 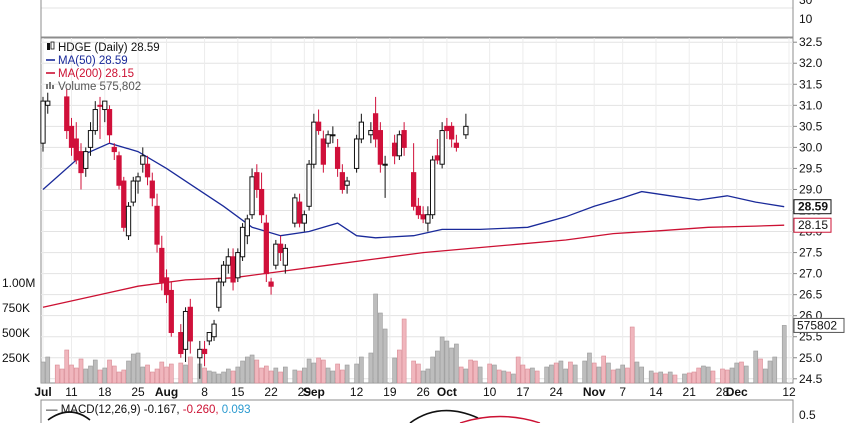 I want to click on volume-tick-label: 750K, so click(x=16, y=308).